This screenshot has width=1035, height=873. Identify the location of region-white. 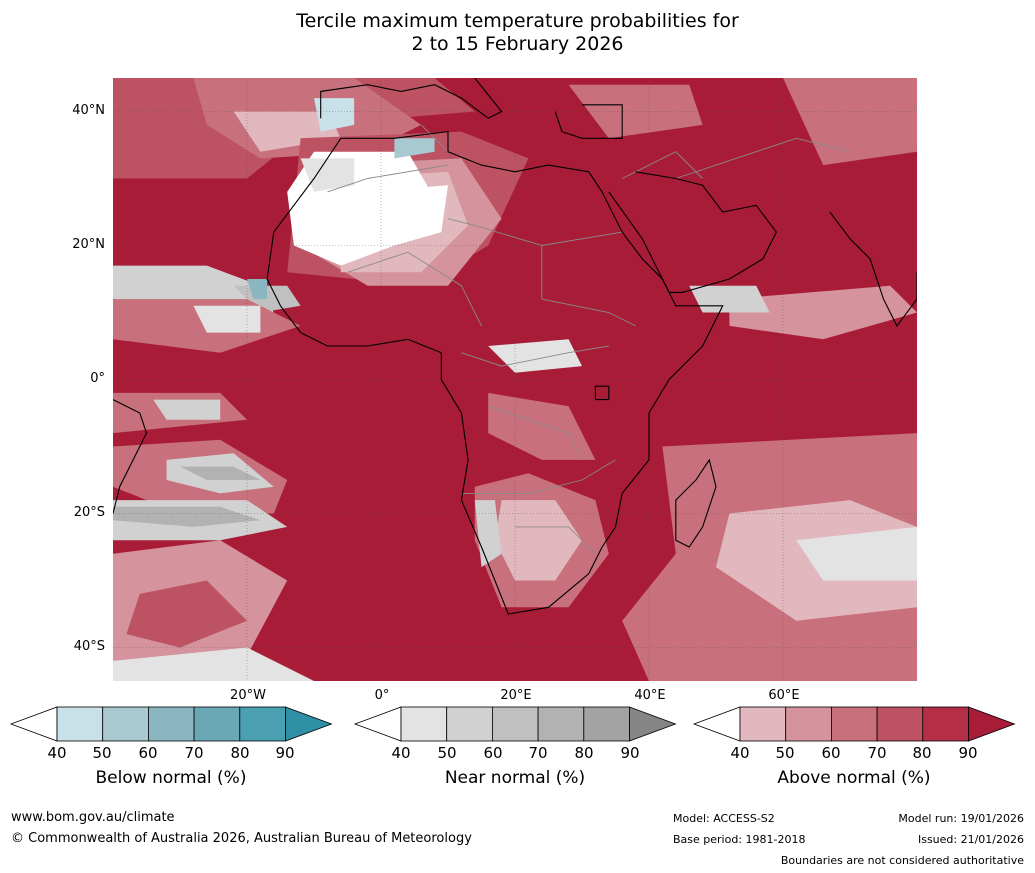
(407, 215).